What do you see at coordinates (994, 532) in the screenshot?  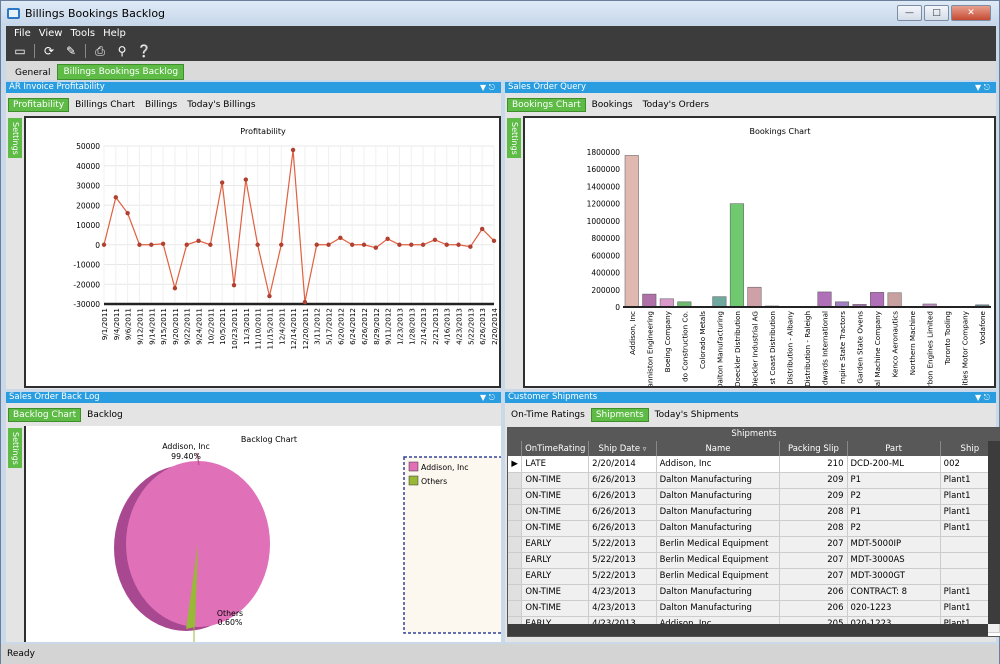 I see `vertical-scrollbar` at bounding box center [994, 532].